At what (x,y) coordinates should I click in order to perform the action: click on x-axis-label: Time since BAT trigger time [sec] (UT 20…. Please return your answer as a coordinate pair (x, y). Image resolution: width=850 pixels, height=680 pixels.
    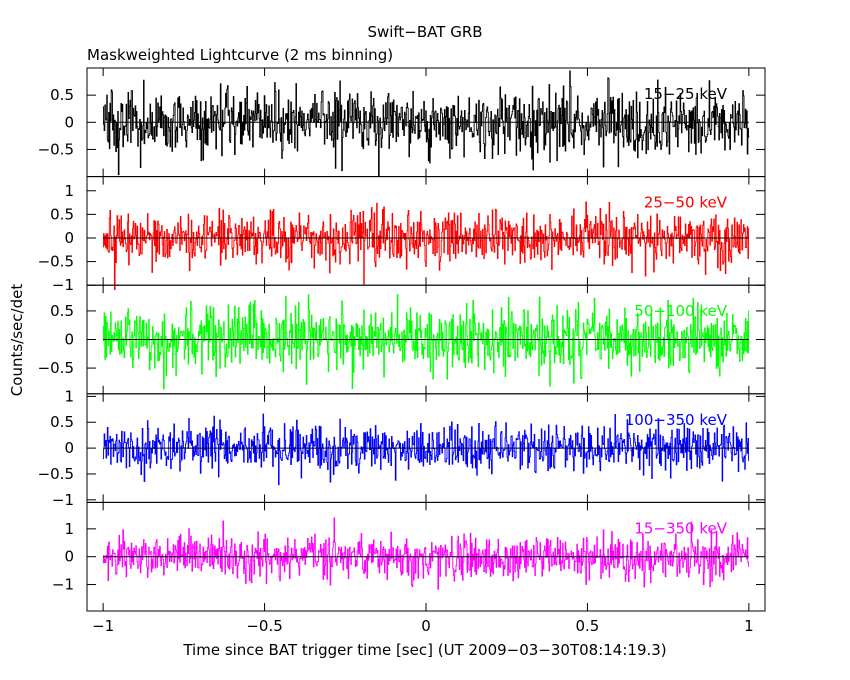
    Looking at the image, I should click on (424, 650).